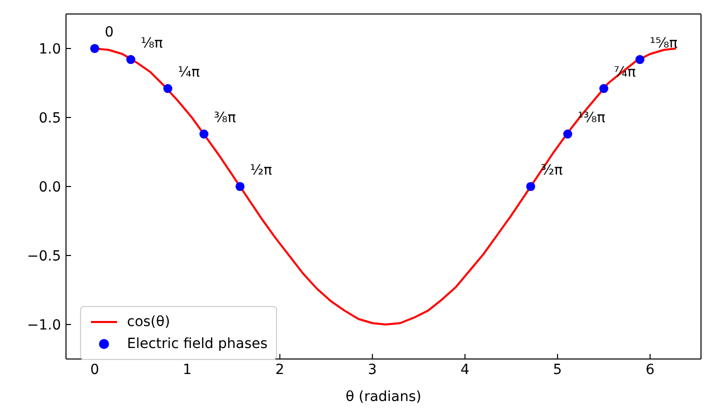 The image size is (707, 416). I want to click on annotation: ¹⁄₄π, so click(189, 72).